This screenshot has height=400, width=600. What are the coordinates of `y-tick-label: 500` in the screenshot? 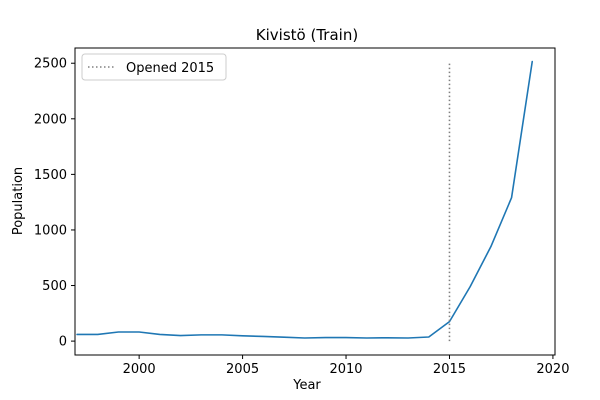 It's located at (54, 286).